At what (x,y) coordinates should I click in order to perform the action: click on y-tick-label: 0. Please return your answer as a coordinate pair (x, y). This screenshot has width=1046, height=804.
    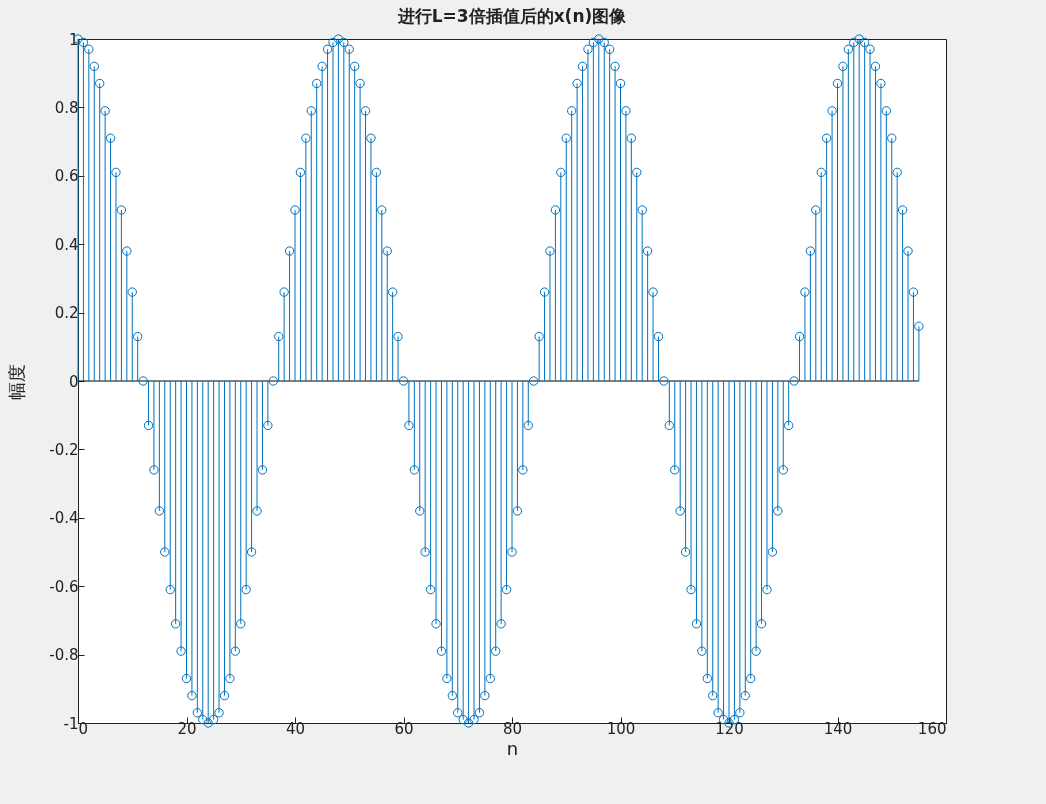
    Looking at the image, I should click on (73, 381).